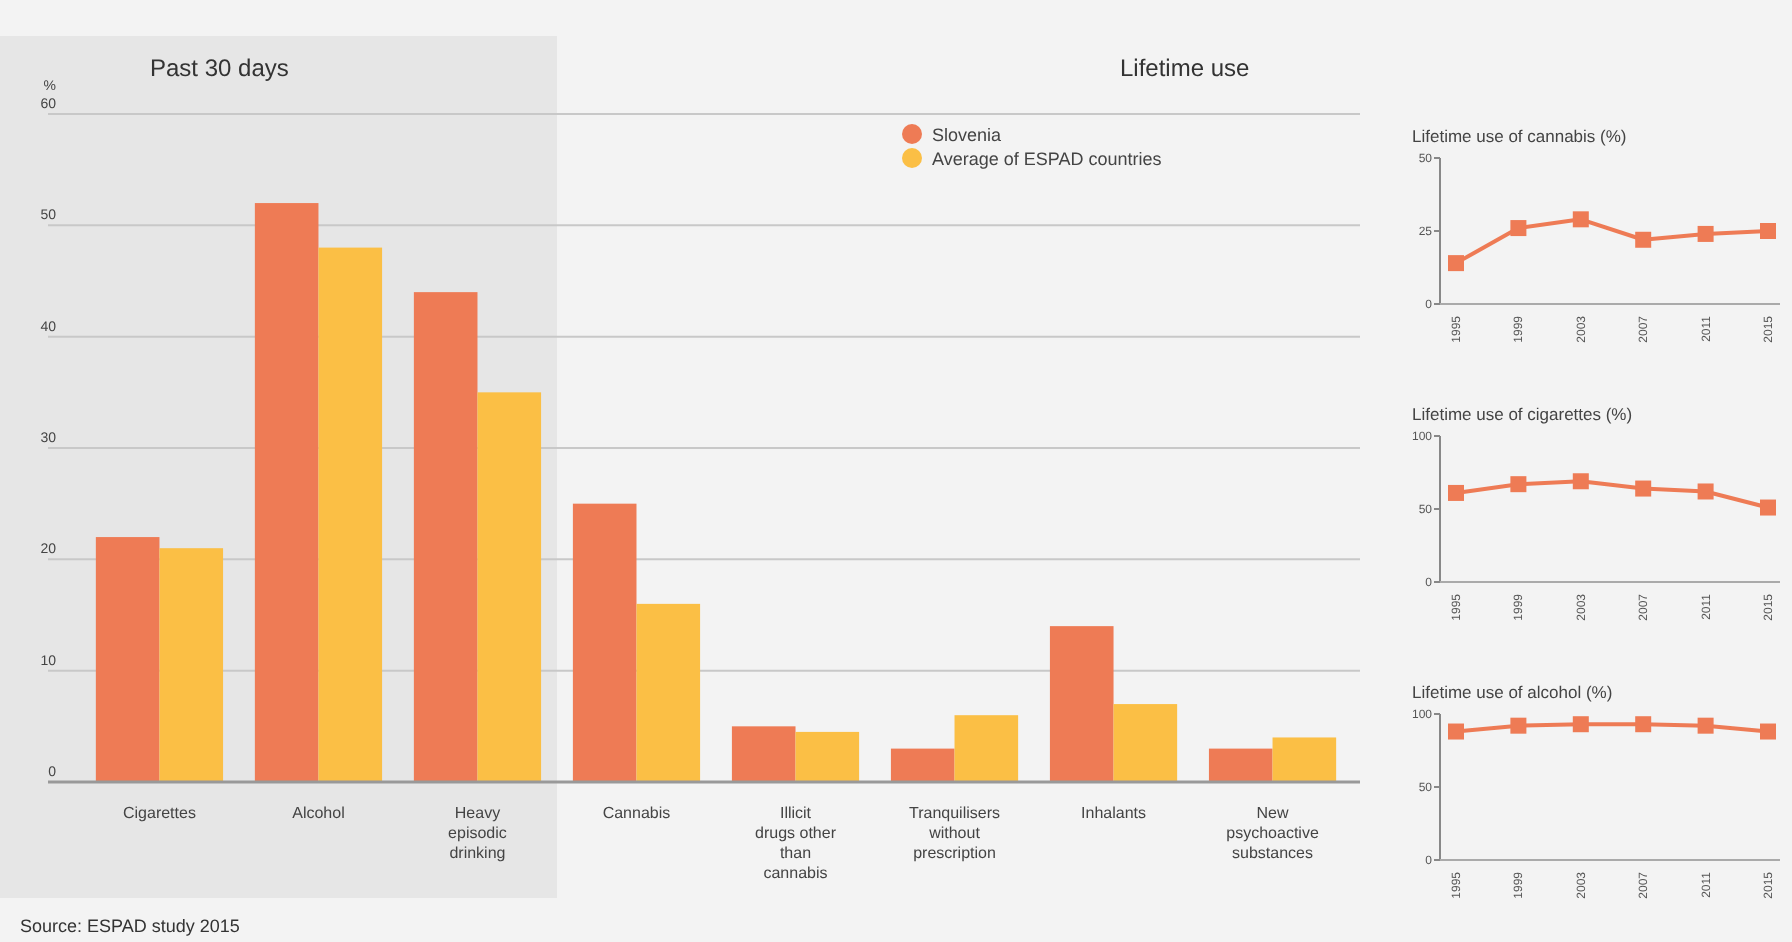 This screenshot has width=1792, height=942. I want to click on chart-title: Lifetime use of cigarettes (%), so click(1522, 414).